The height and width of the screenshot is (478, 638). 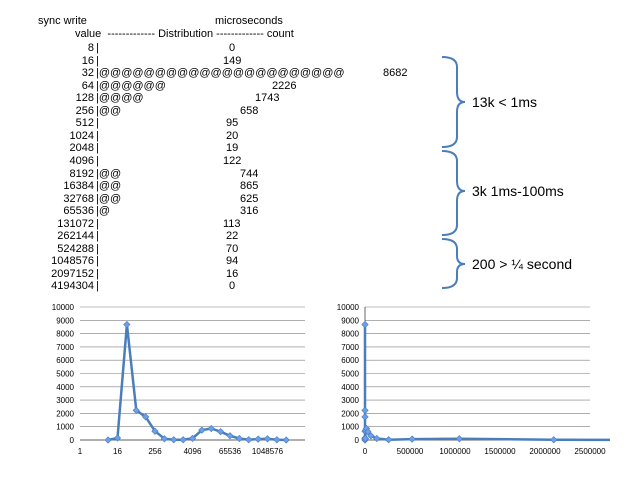 I want to click on histogram-count: 94, so click(x=232, y=261).